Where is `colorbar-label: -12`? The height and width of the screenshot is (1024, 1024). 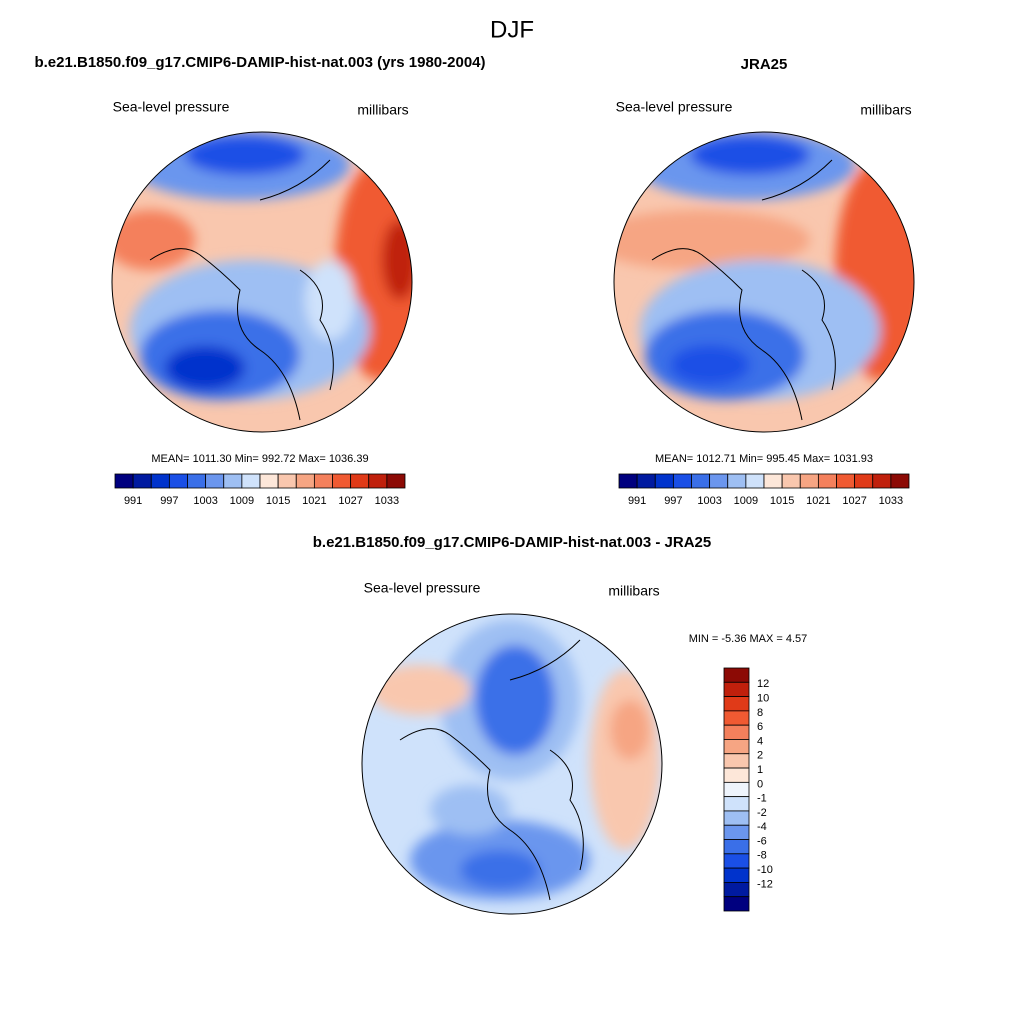 colorbar-label: -12 is located at coordinates (765, 884).